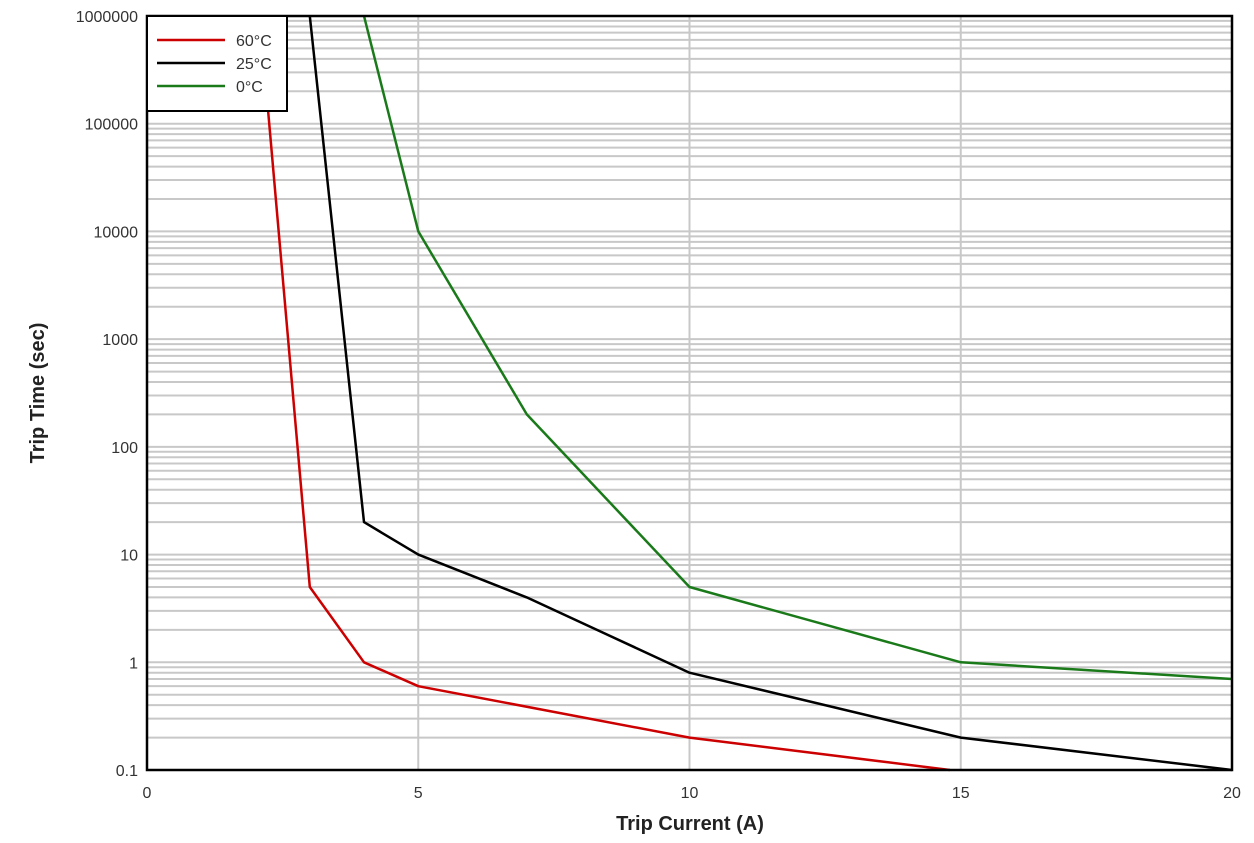 The image size is (1254, 843). What do you see at coordinates (38, 393) in the screenshot?
I see `y-axis-title: Trip Time (sec)` at bounding box center [38, 393].